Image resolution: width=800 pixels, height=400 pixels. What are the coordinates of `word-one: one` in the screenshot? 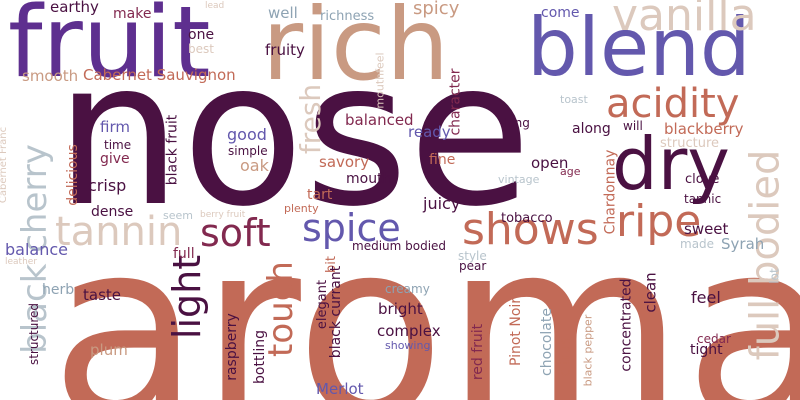 It's located at (201, 35).